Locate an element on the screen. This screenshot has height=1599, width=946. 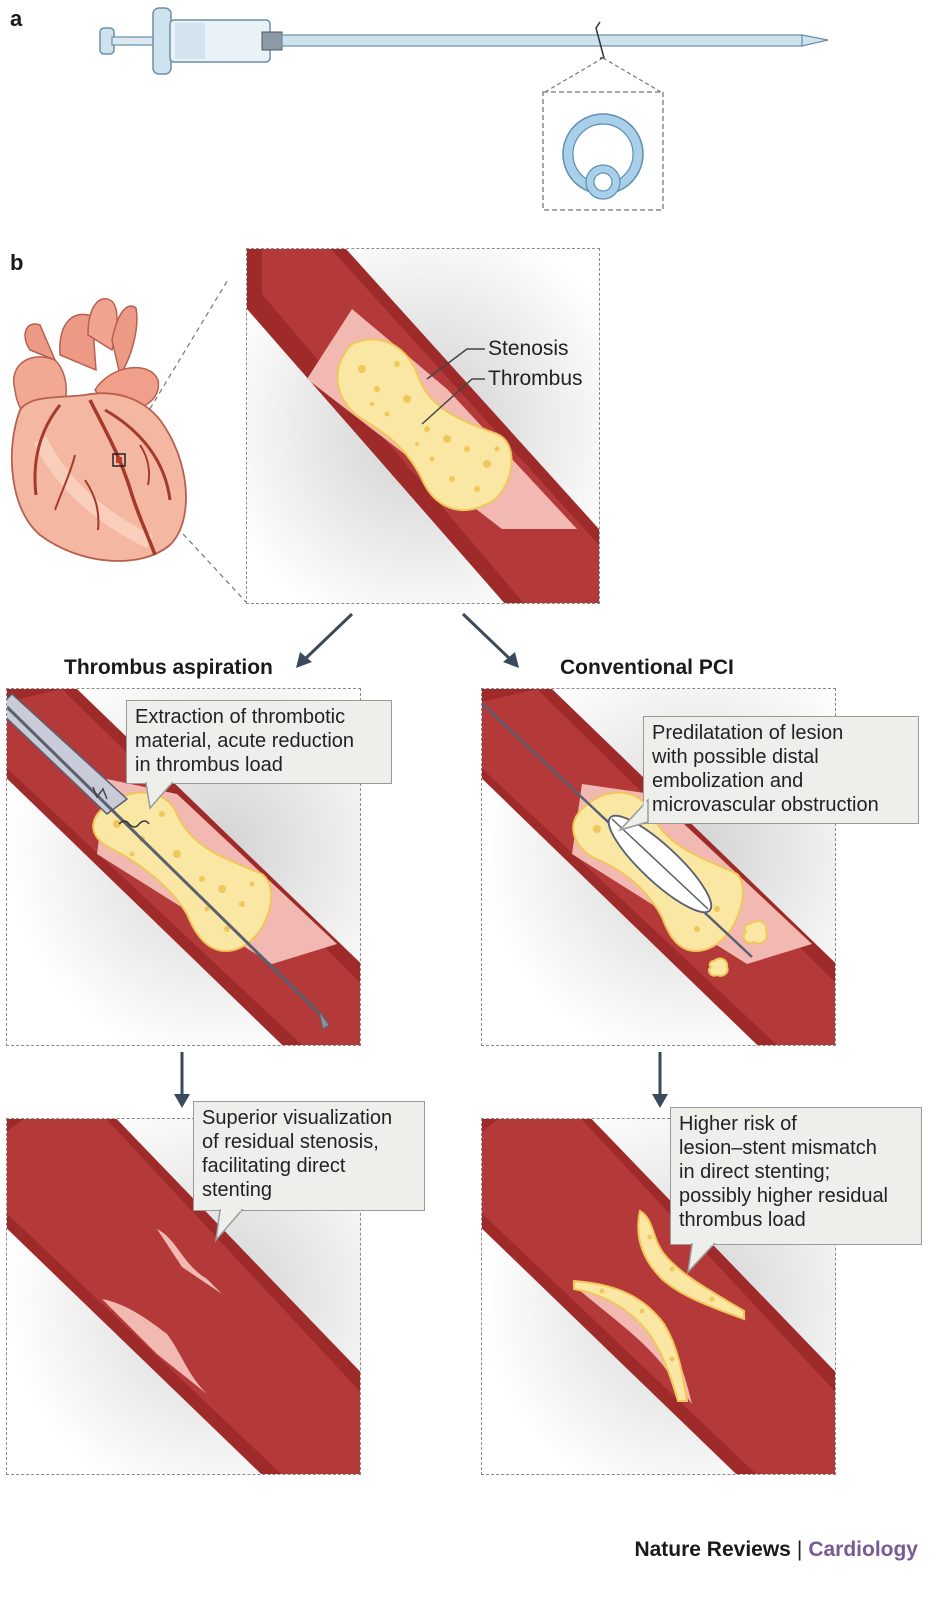
publisher-credit: Nature Reviews | Cardiology is located at coordinates (776, 1550).